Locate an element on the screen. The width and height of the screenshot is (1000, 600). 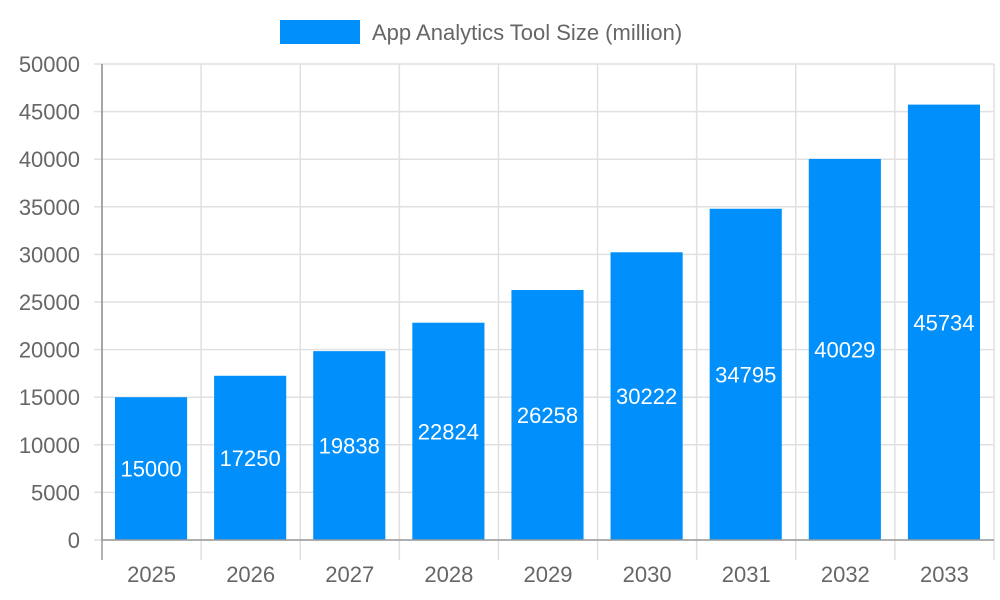
data-label: 45734 is located at coordinates (943, 322).